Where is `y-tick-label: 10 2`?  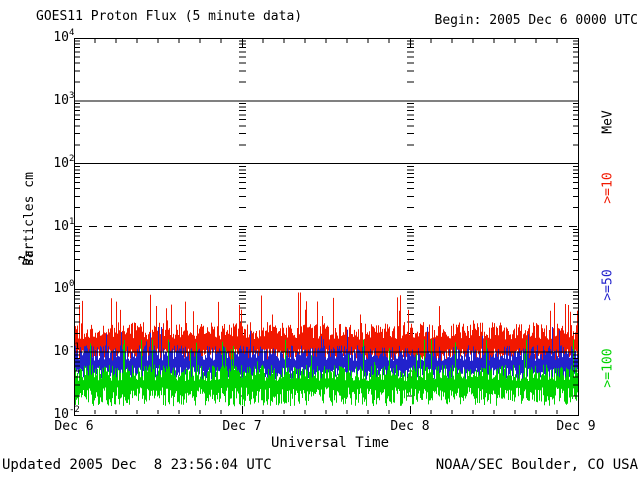
y-tick-label: 10 2 is located at coordinates (64, 162).